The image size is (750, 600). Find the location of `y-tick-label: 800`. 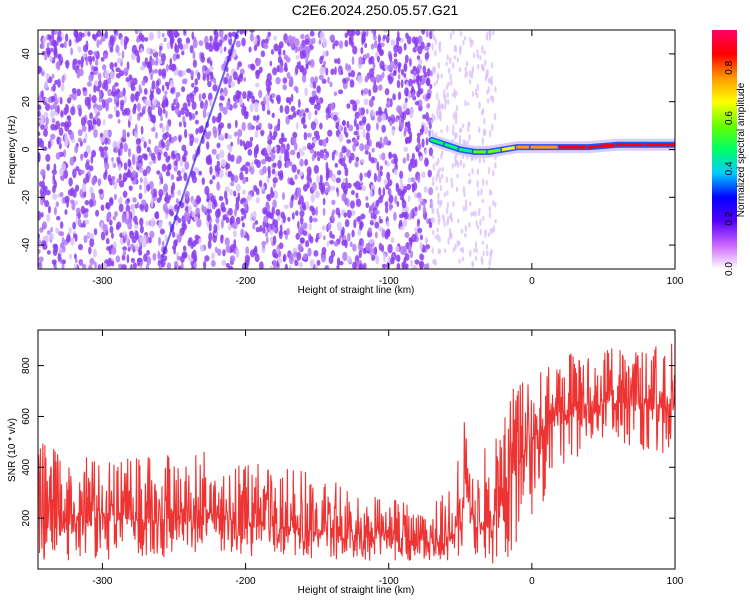

y-tick-label: 800 is located at coordinates (26, 365).